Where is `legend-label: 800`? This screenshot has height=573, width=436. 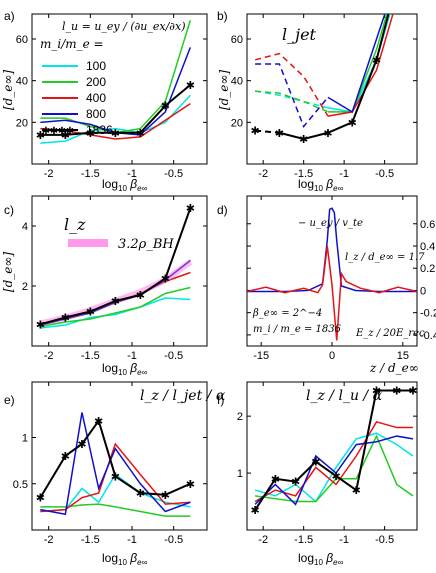
legend-label: 800 is located at coordinates (96, 114).